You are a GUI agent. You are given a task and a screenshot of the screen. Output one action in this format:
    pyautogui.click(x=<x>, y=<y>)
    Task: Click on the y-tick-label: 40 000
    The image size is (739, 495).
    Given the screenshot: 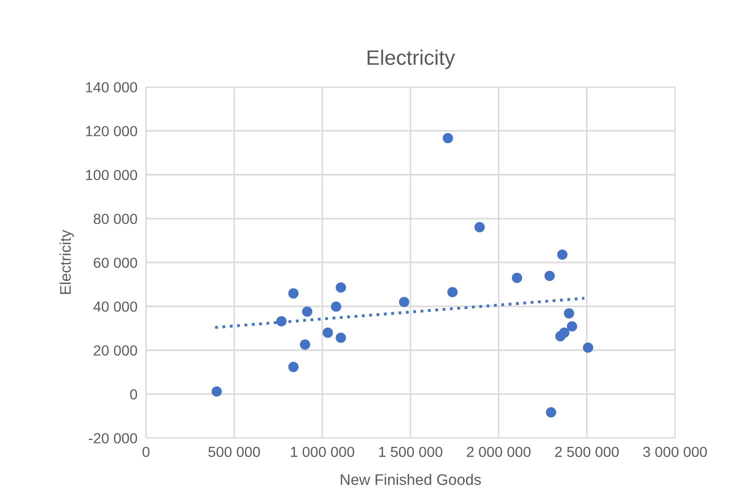 What is the action you would take?
    pyautogui.click(x=115, y=306)
    